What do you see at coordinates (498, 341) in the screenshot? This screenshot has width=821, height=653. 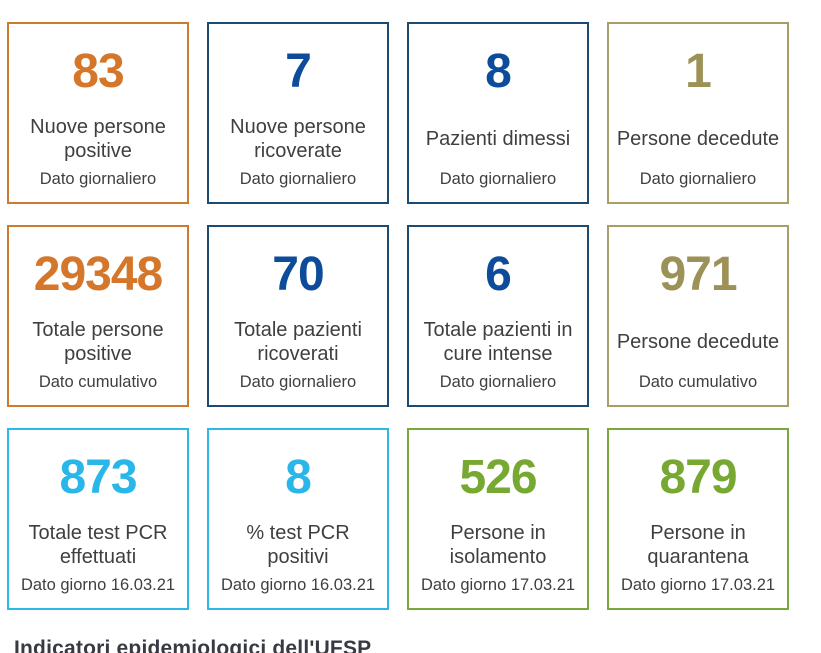 I see `kpi-label: Totale pazienti in cure intense` at bounding box center [498, 341].